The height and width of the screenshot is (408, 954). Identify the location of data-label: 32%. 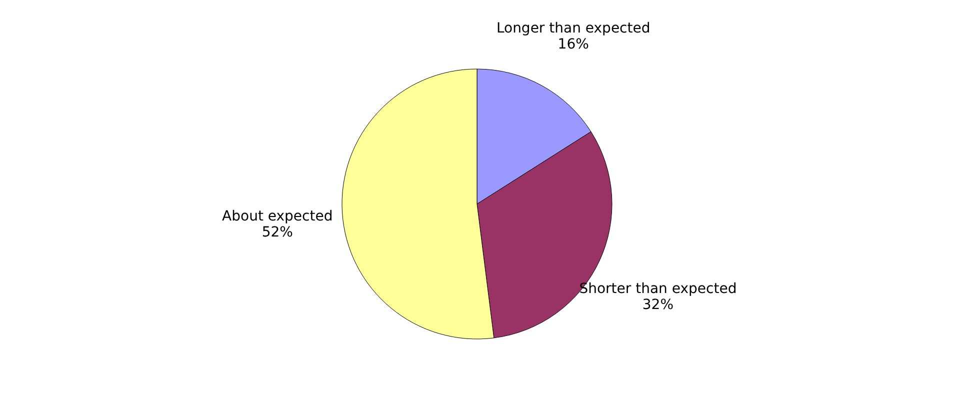
(658, 305).